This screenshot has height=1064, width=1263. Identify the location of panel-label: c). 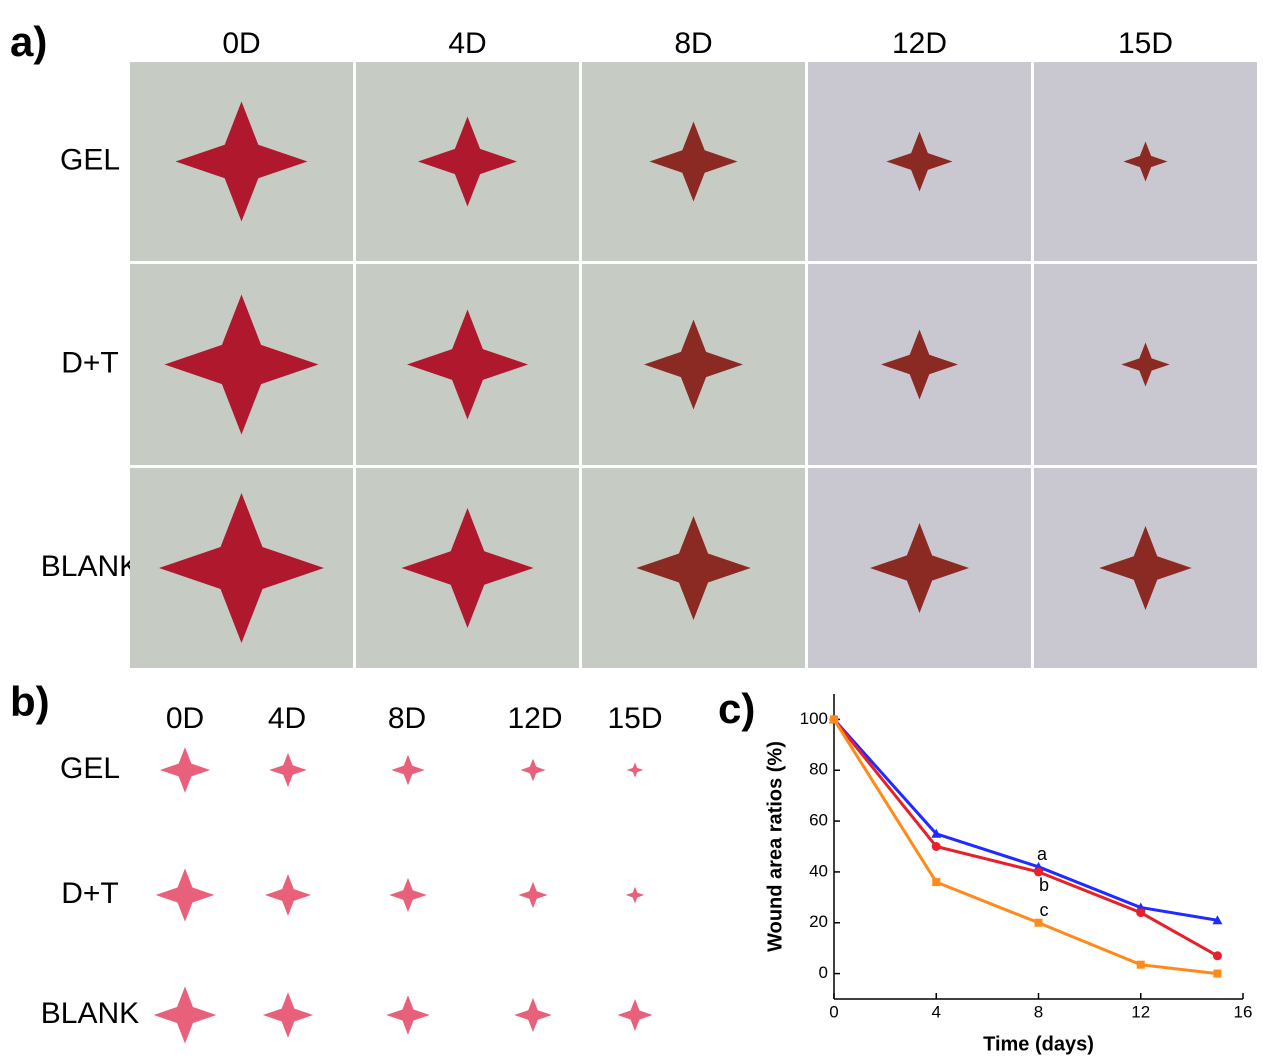
(736, 708).